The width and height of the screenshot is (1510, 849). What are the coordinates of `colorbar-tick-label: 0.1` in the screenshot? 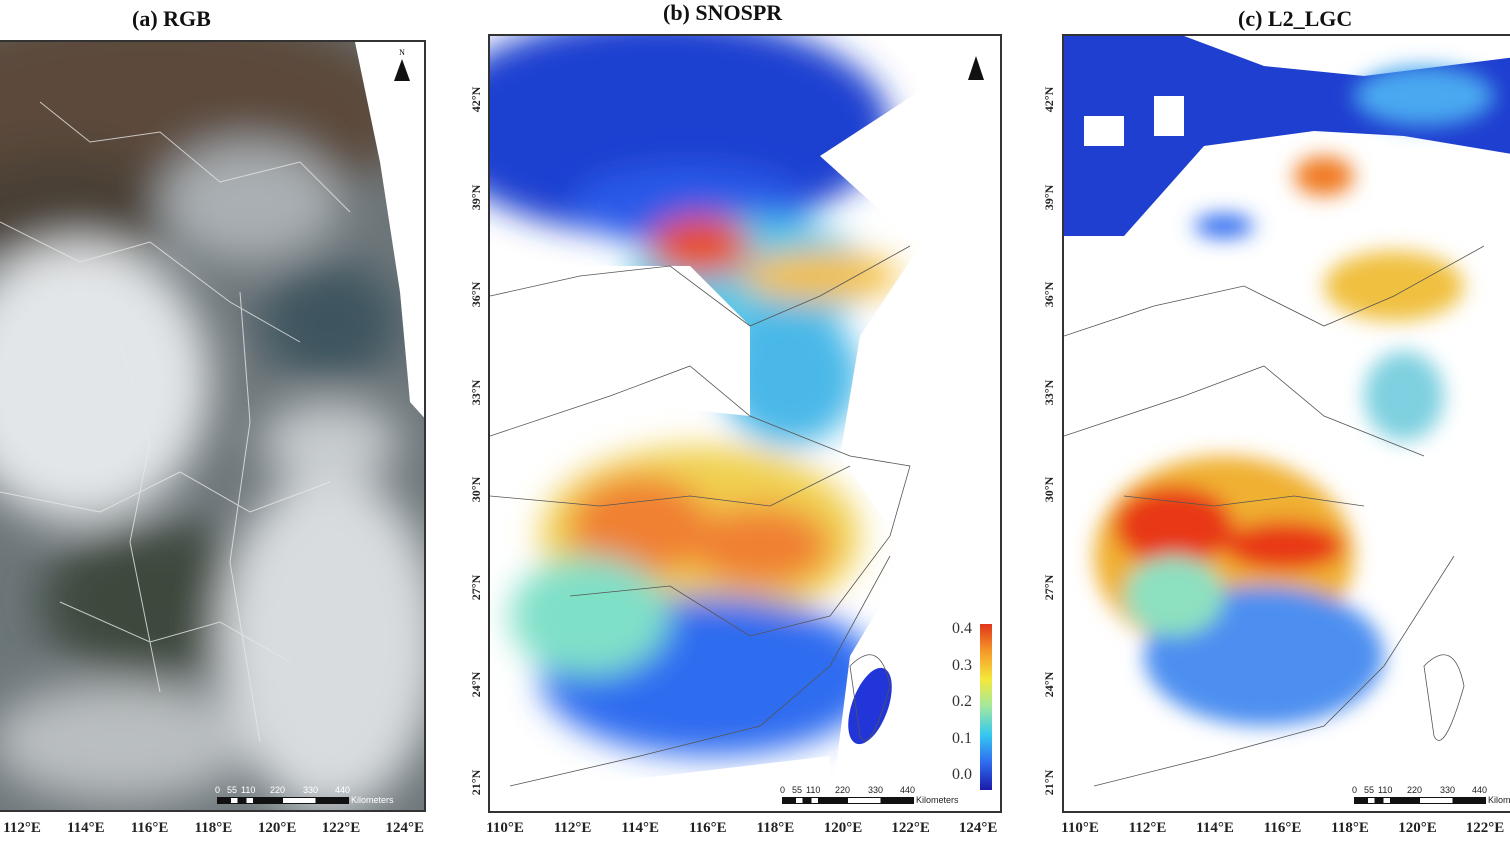 It's located at (962, 738).